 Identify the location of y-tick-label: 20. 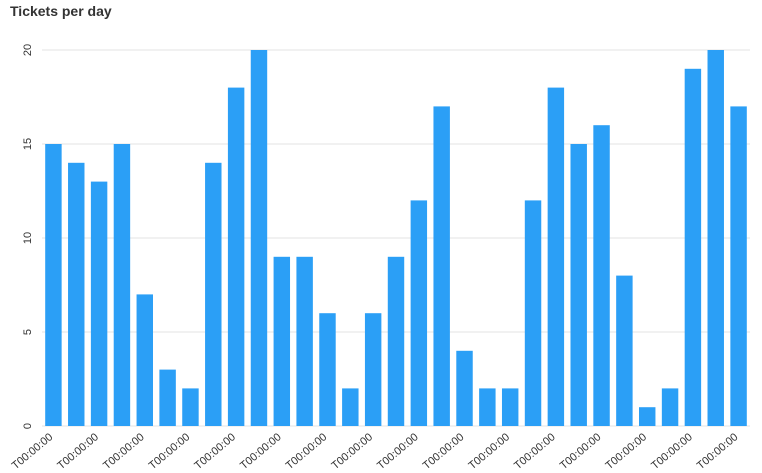
(28, 50).